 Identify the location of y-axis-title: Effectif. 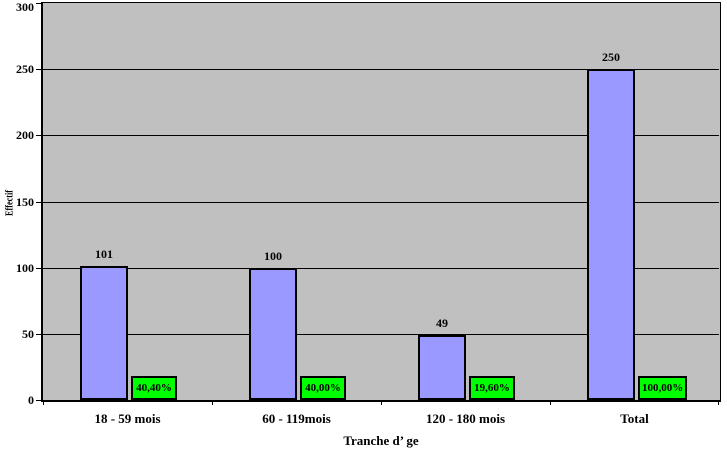
(9, 203).